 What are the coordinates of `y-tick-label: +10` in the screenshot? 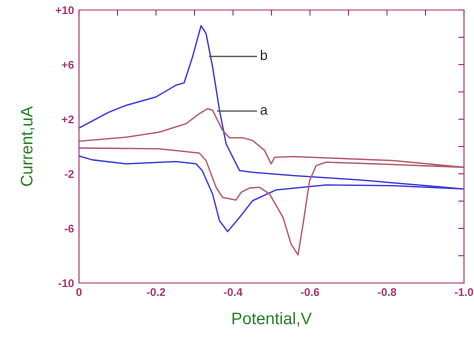 It's located at (65, 10).